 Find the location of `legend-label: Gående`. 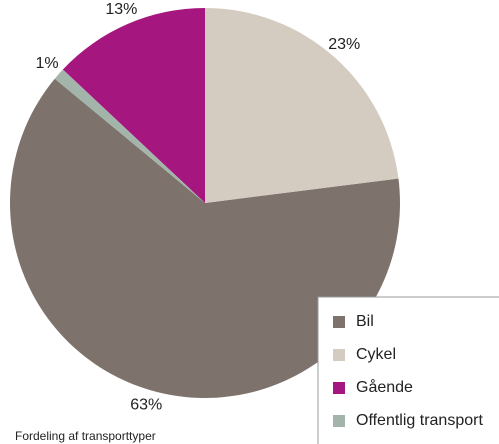

legend-label: Gående is located at coordinates (384, 387).